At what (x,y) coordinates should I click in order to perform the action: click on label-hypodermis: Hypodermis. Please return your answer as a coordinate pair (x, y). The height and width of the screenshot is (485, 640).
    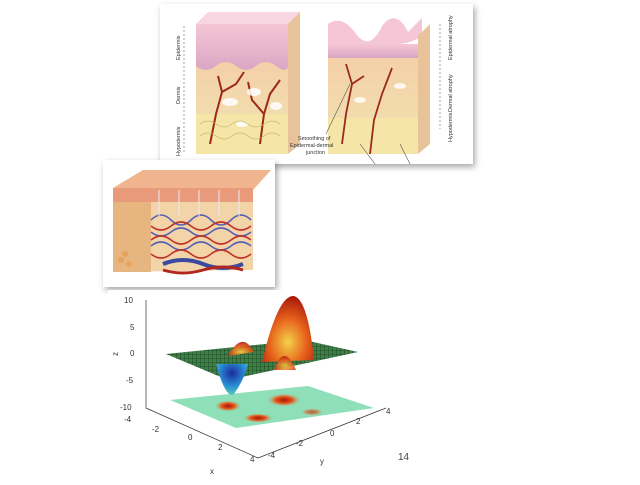
    Looking at the image, I should click on (179, 141).